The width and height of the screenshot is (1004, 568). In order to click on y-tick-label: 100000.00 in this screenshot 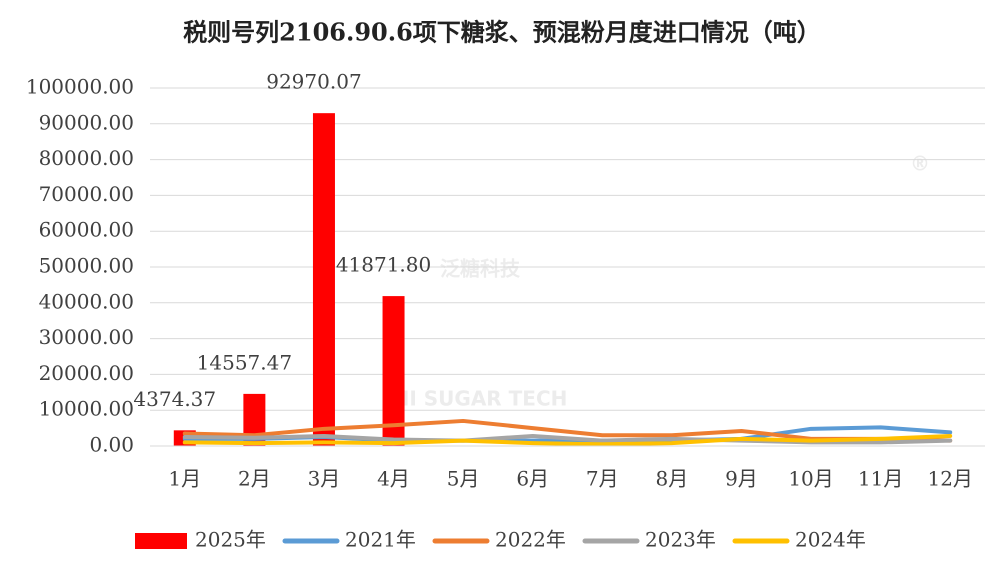, I will do `click(80, 87)`.